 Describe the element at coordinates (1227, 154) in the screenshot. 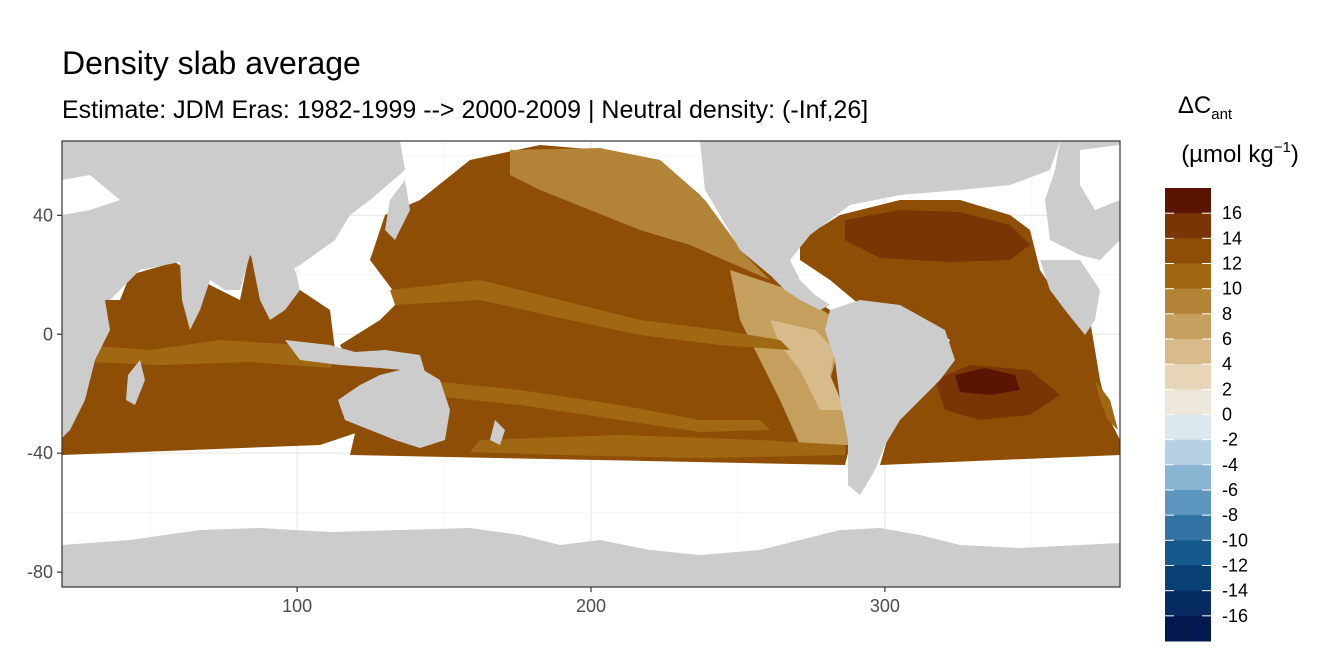

I see `legend-unit-main: (µmol kg` at that location.